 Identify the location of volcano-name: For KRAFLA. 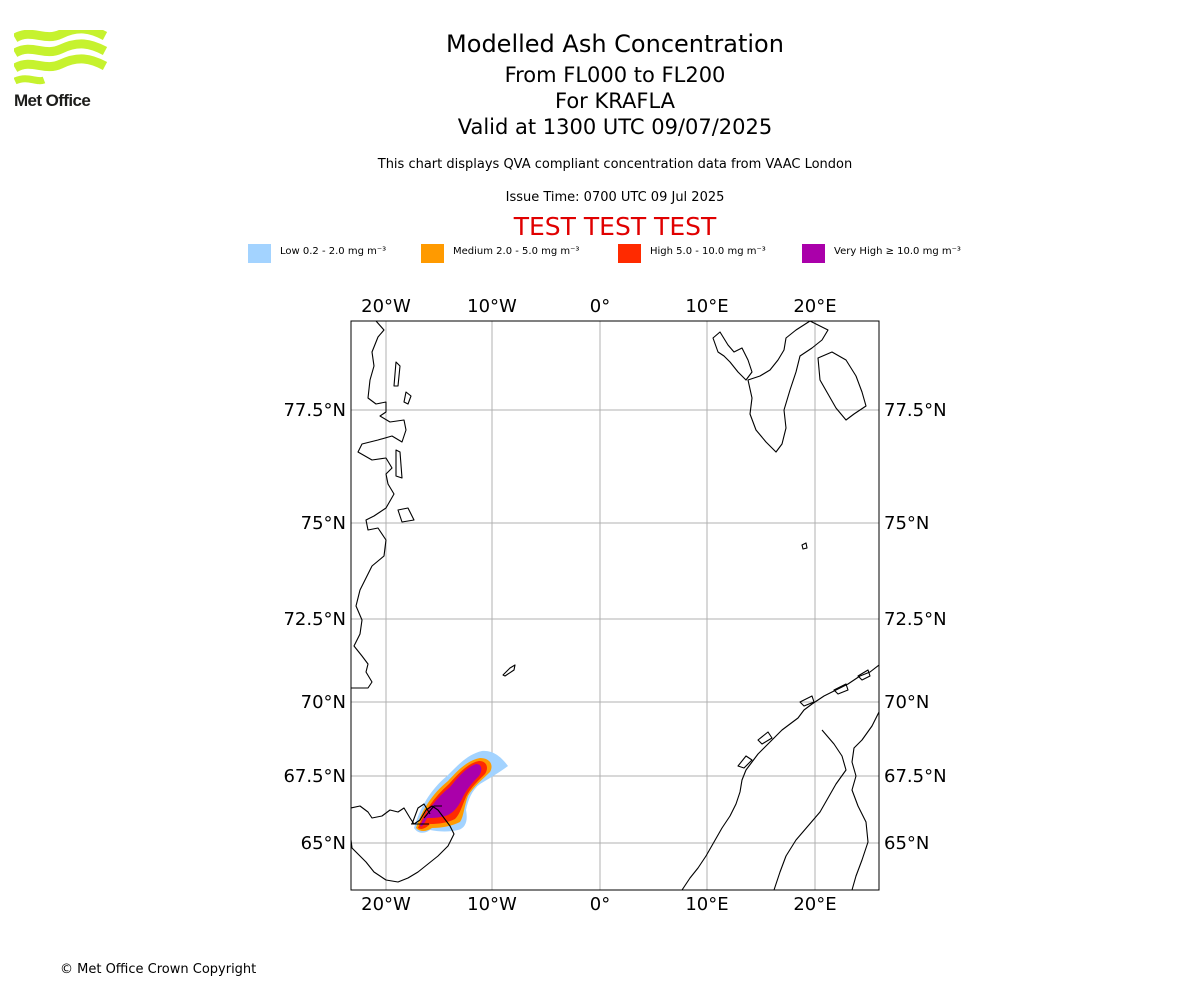
(615, 101).